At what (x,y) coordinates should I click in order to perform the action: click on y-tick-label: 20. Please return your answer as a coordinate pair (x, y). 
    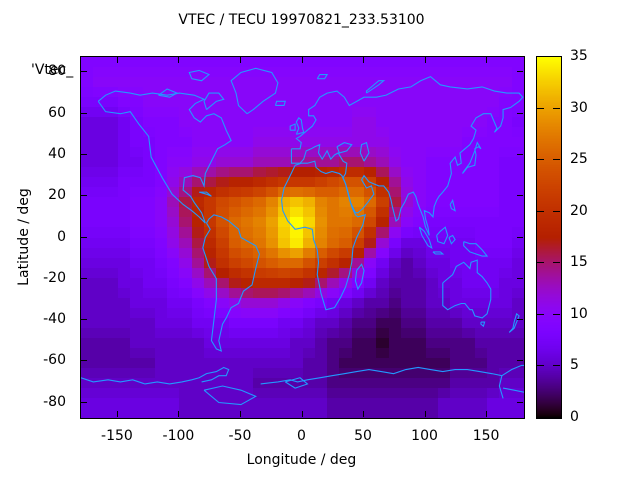
    Looking at the image, I should click on (57, 195).